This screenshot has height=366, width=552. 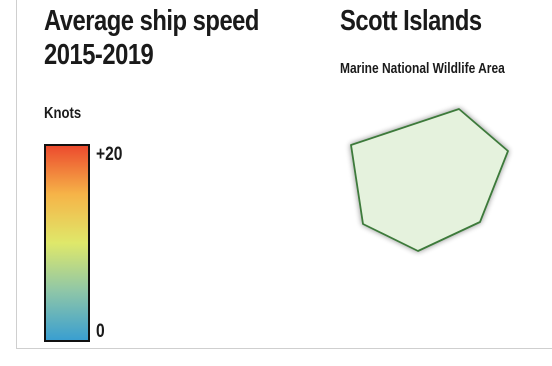 I want to click on map-title: Scott Islands, so click(x=411, y=21).